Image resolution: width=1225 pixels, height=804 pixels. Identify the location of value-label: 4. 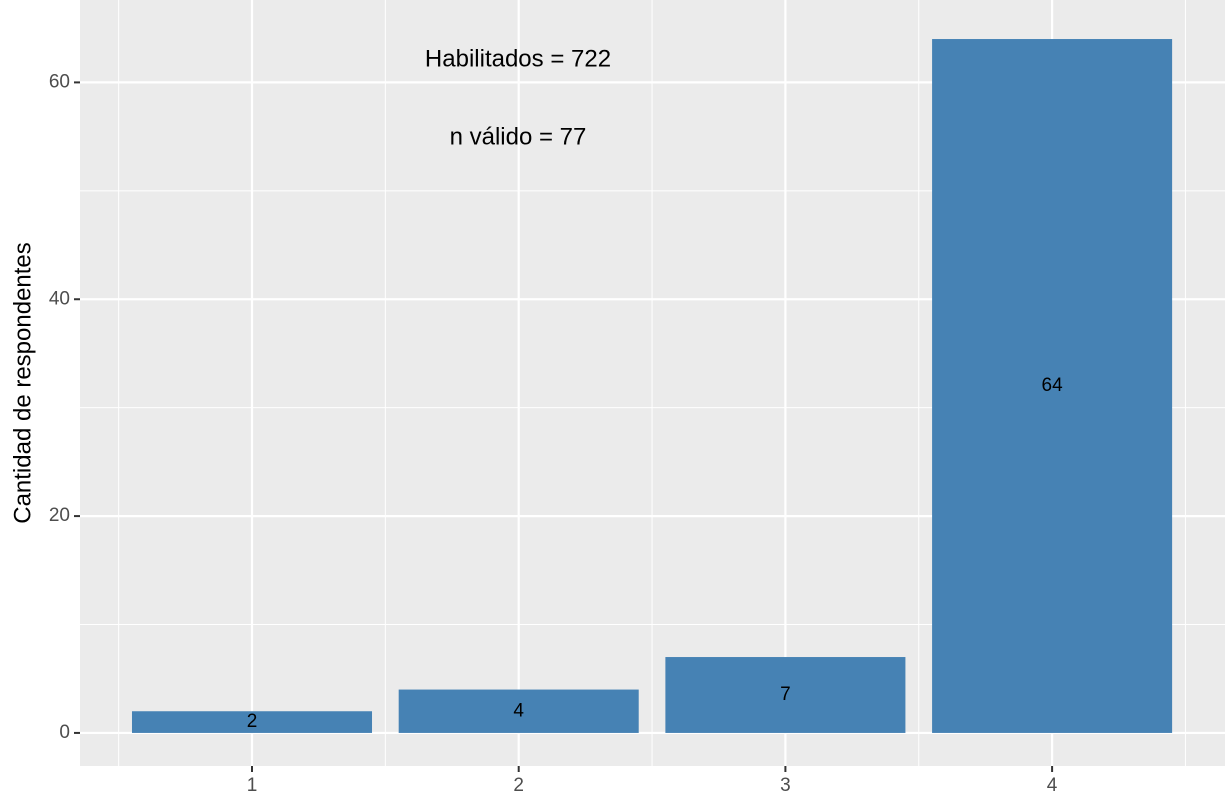
(518, 710).